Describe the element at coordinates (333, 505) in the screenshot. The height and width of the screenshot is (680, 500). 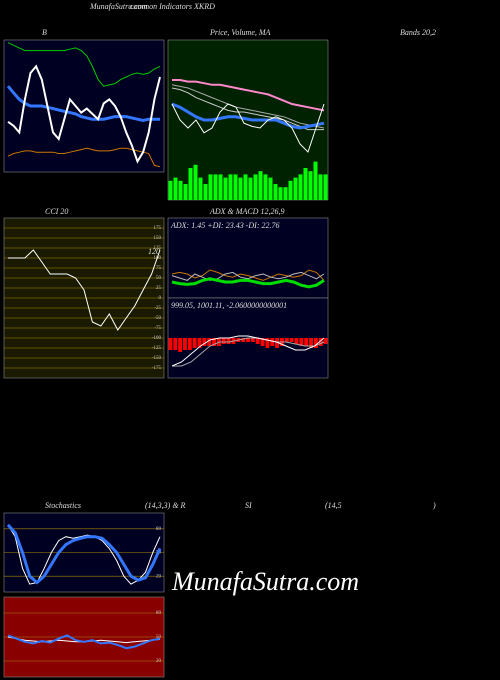
I see `panel-label: (14,5` at that location.